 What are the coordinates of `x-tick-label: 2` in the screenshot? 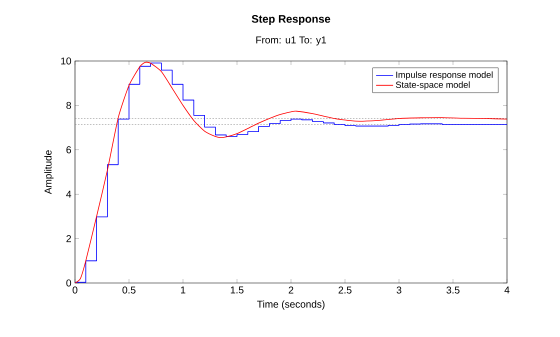 It's located at (291, 290).